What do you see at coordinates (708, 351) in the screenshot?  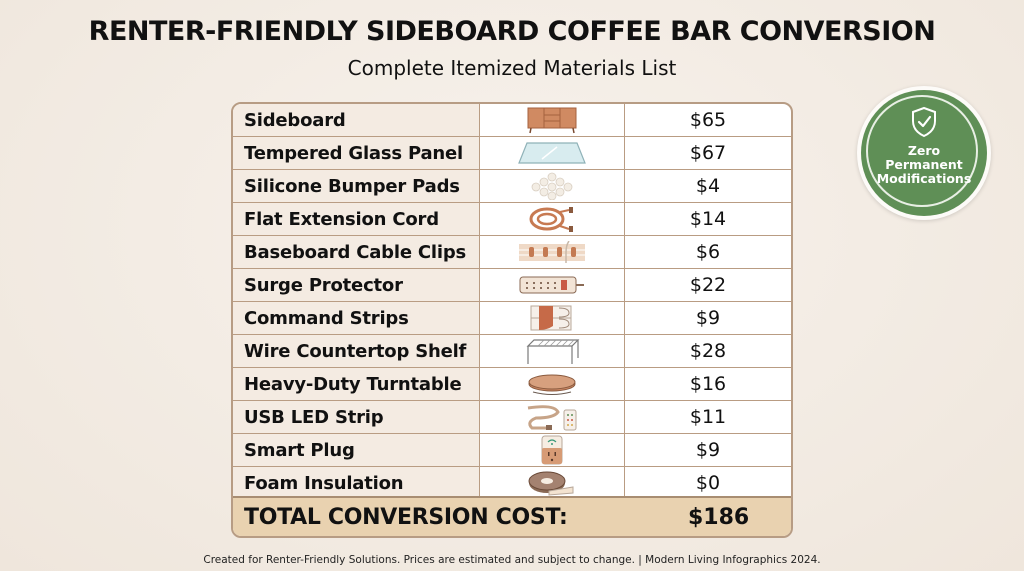 I see `item-price: $28` at bounding box center [708, 351].